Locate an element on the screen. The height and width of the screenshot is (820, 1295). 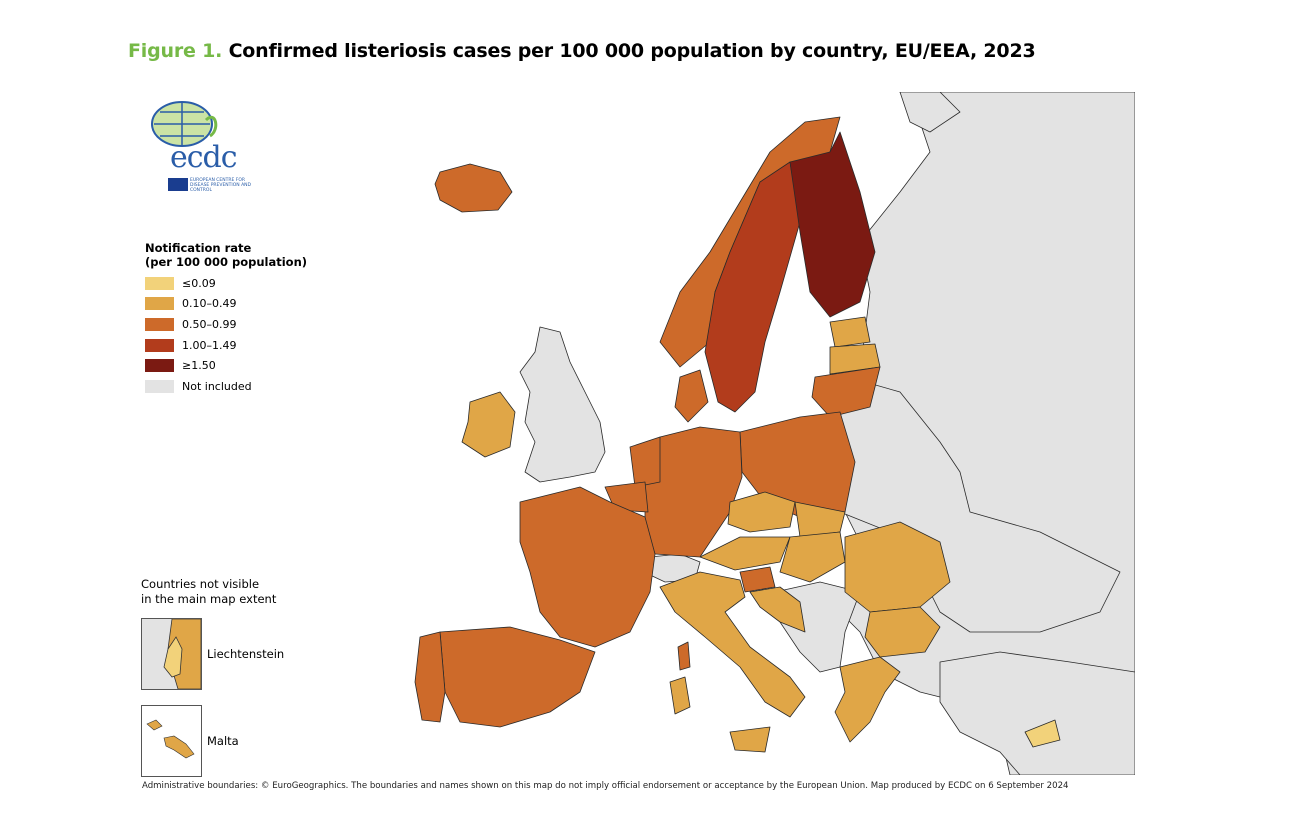
map-czechia is located at coordinates (761, 512).